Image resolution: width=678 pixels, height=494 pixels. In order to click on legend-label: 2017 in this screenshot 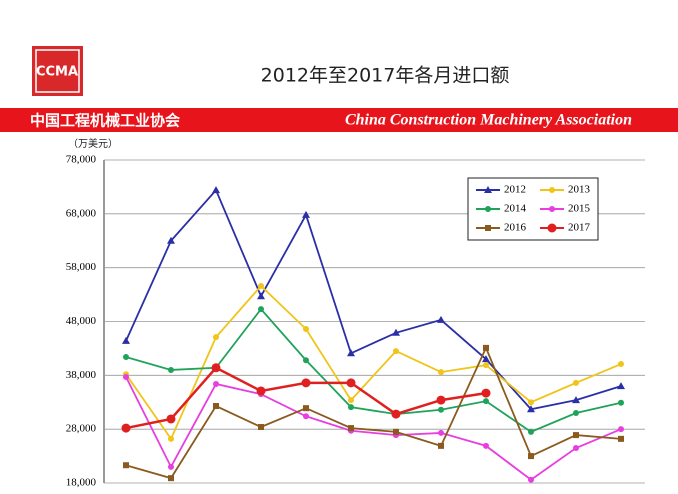, I will do `click(579, 228)`.